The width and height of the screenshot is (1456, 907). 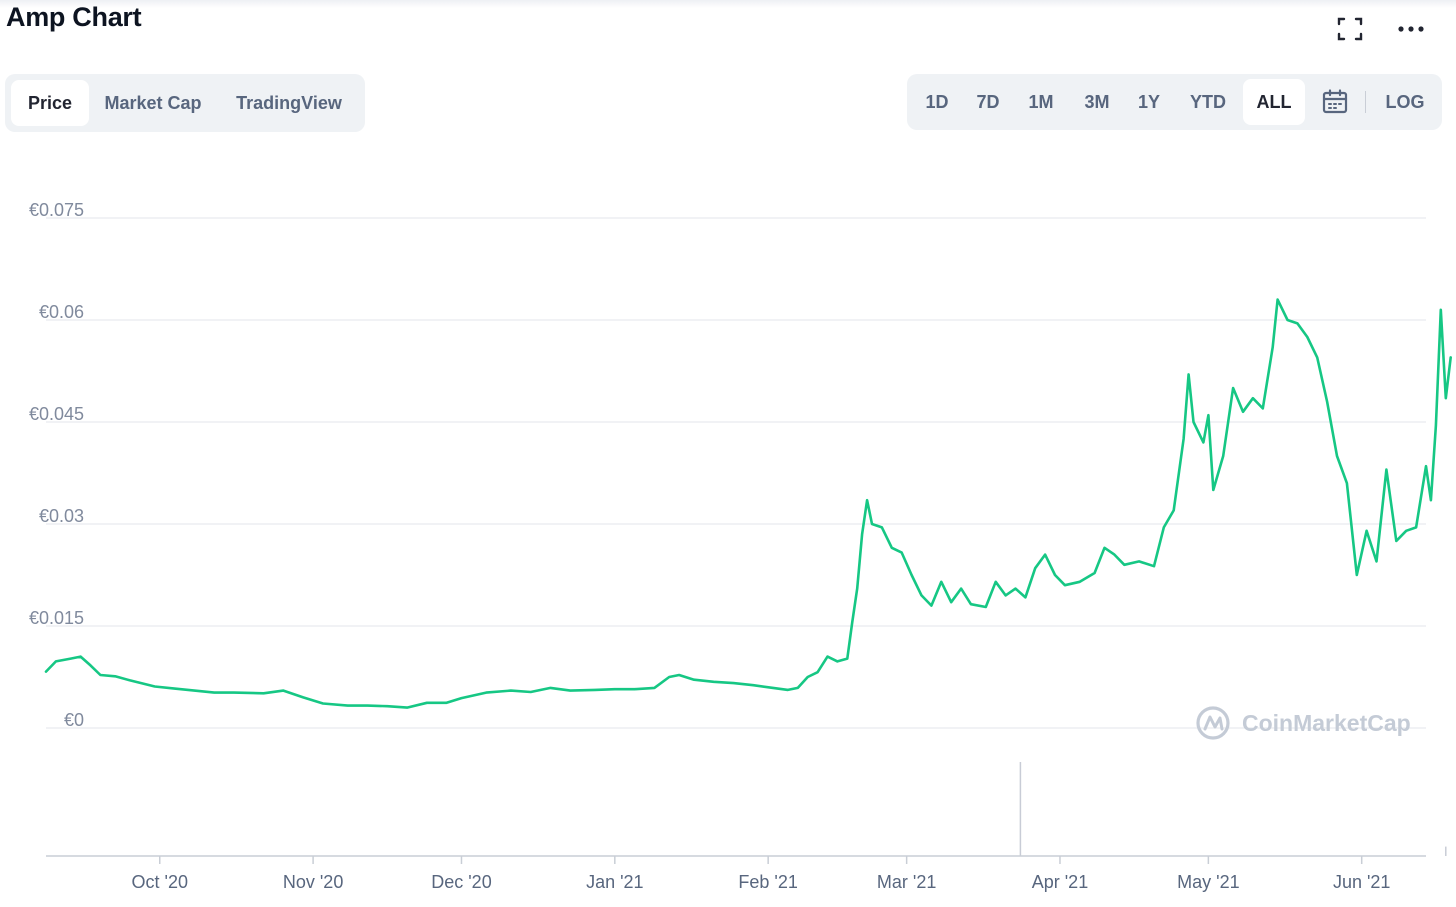 I want to click on more-horizontal-icon, so click(x=1411, y=29).